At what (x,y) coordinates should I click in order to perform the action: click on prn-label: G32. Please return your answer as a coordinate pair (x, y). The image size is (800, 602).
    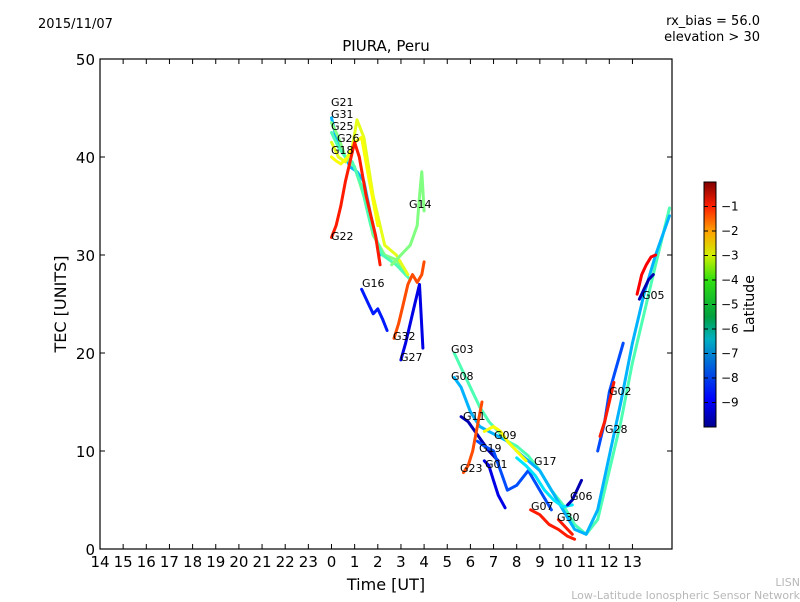
    Looking at the image, I should click on (404, 336).